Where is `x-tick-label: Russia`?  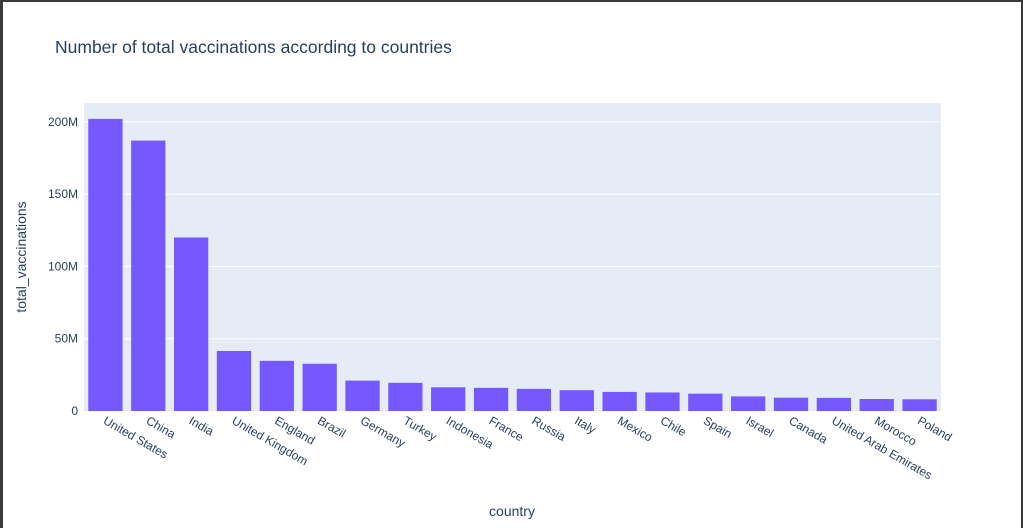
x-tick-label: Russia is located at coordinates (548, 428).